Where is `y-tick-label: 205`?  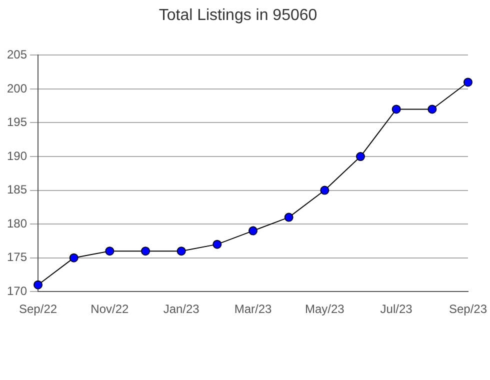 y-tick-label: 205 is located at coordinates (17, 55).